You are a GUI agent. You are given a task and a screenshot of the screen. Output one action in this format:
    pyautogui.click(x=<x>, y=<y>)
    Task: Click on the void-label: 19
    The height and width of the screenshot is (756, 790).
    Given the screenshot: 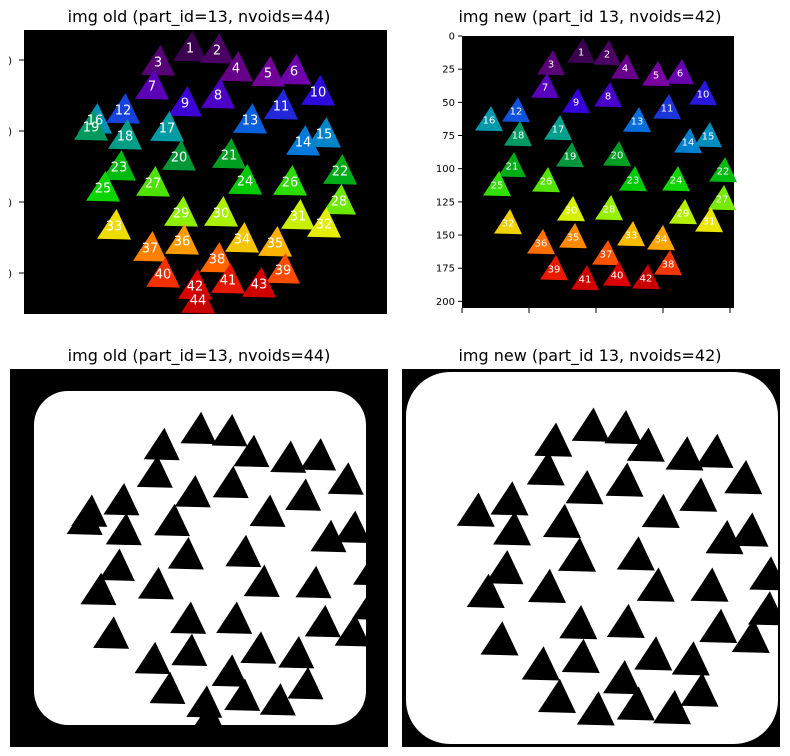 What is the action you would take?
    pyautogui.click(x=91, y=128)
    